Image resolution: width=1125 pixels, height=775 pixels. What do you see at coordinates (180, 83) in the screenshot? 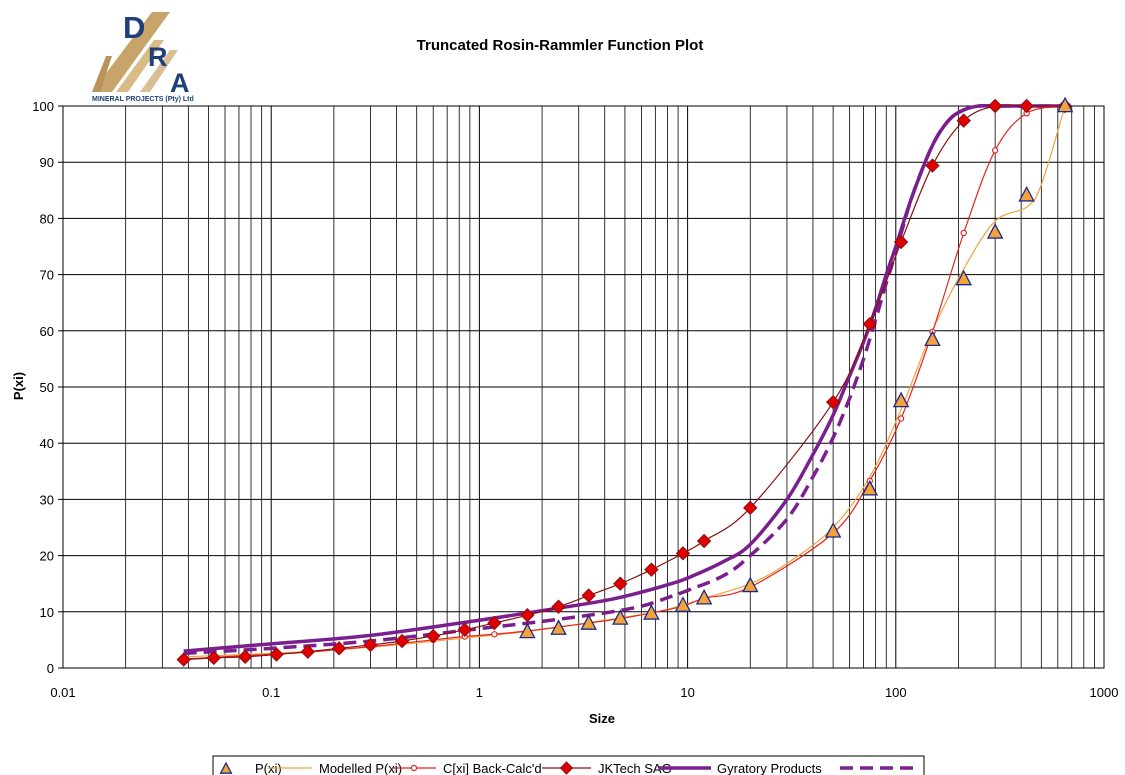
I see `logo-letter-a: A` at bounding box center [180, 83].